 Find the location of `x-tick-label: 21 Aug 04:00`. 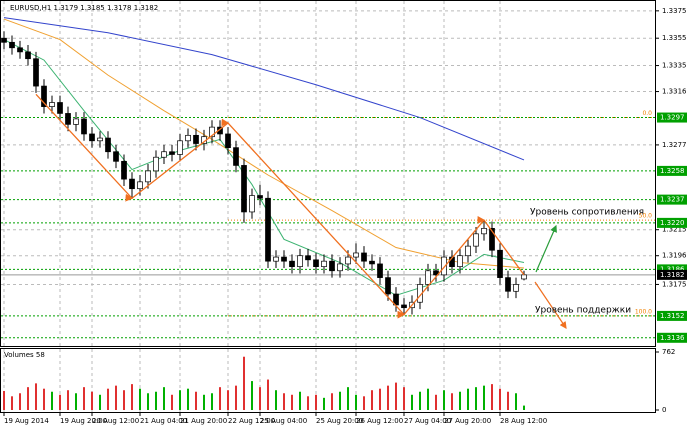

x-tick-label: 21 Aug 04:00 is located at coordinates (163, 421).